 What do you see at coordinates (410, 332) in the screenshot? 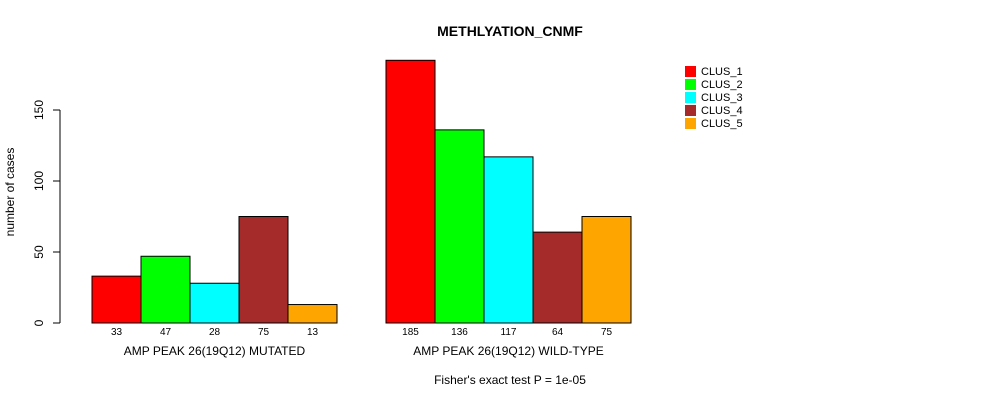
I see `bar-value-label: 185` at bounding box center [410, 332].